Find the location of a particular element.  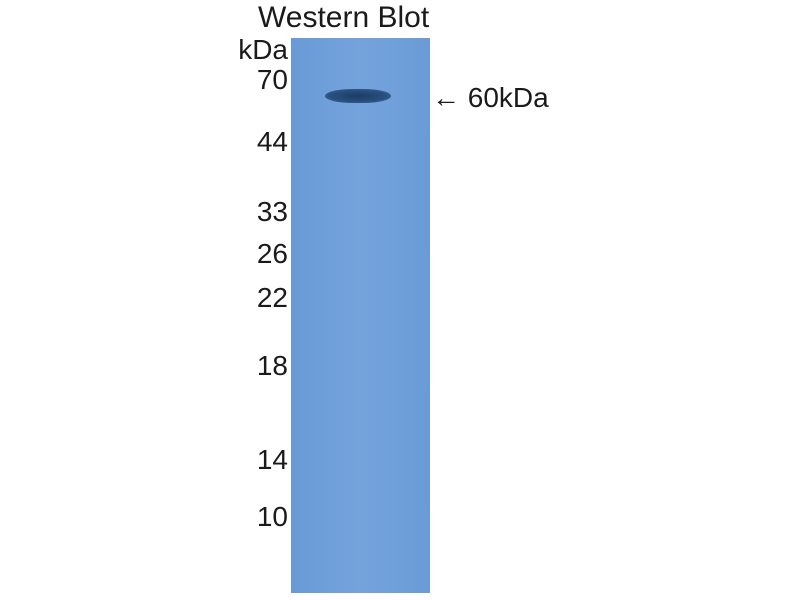

marker-label: 10 is located at coordinates (272, 516).